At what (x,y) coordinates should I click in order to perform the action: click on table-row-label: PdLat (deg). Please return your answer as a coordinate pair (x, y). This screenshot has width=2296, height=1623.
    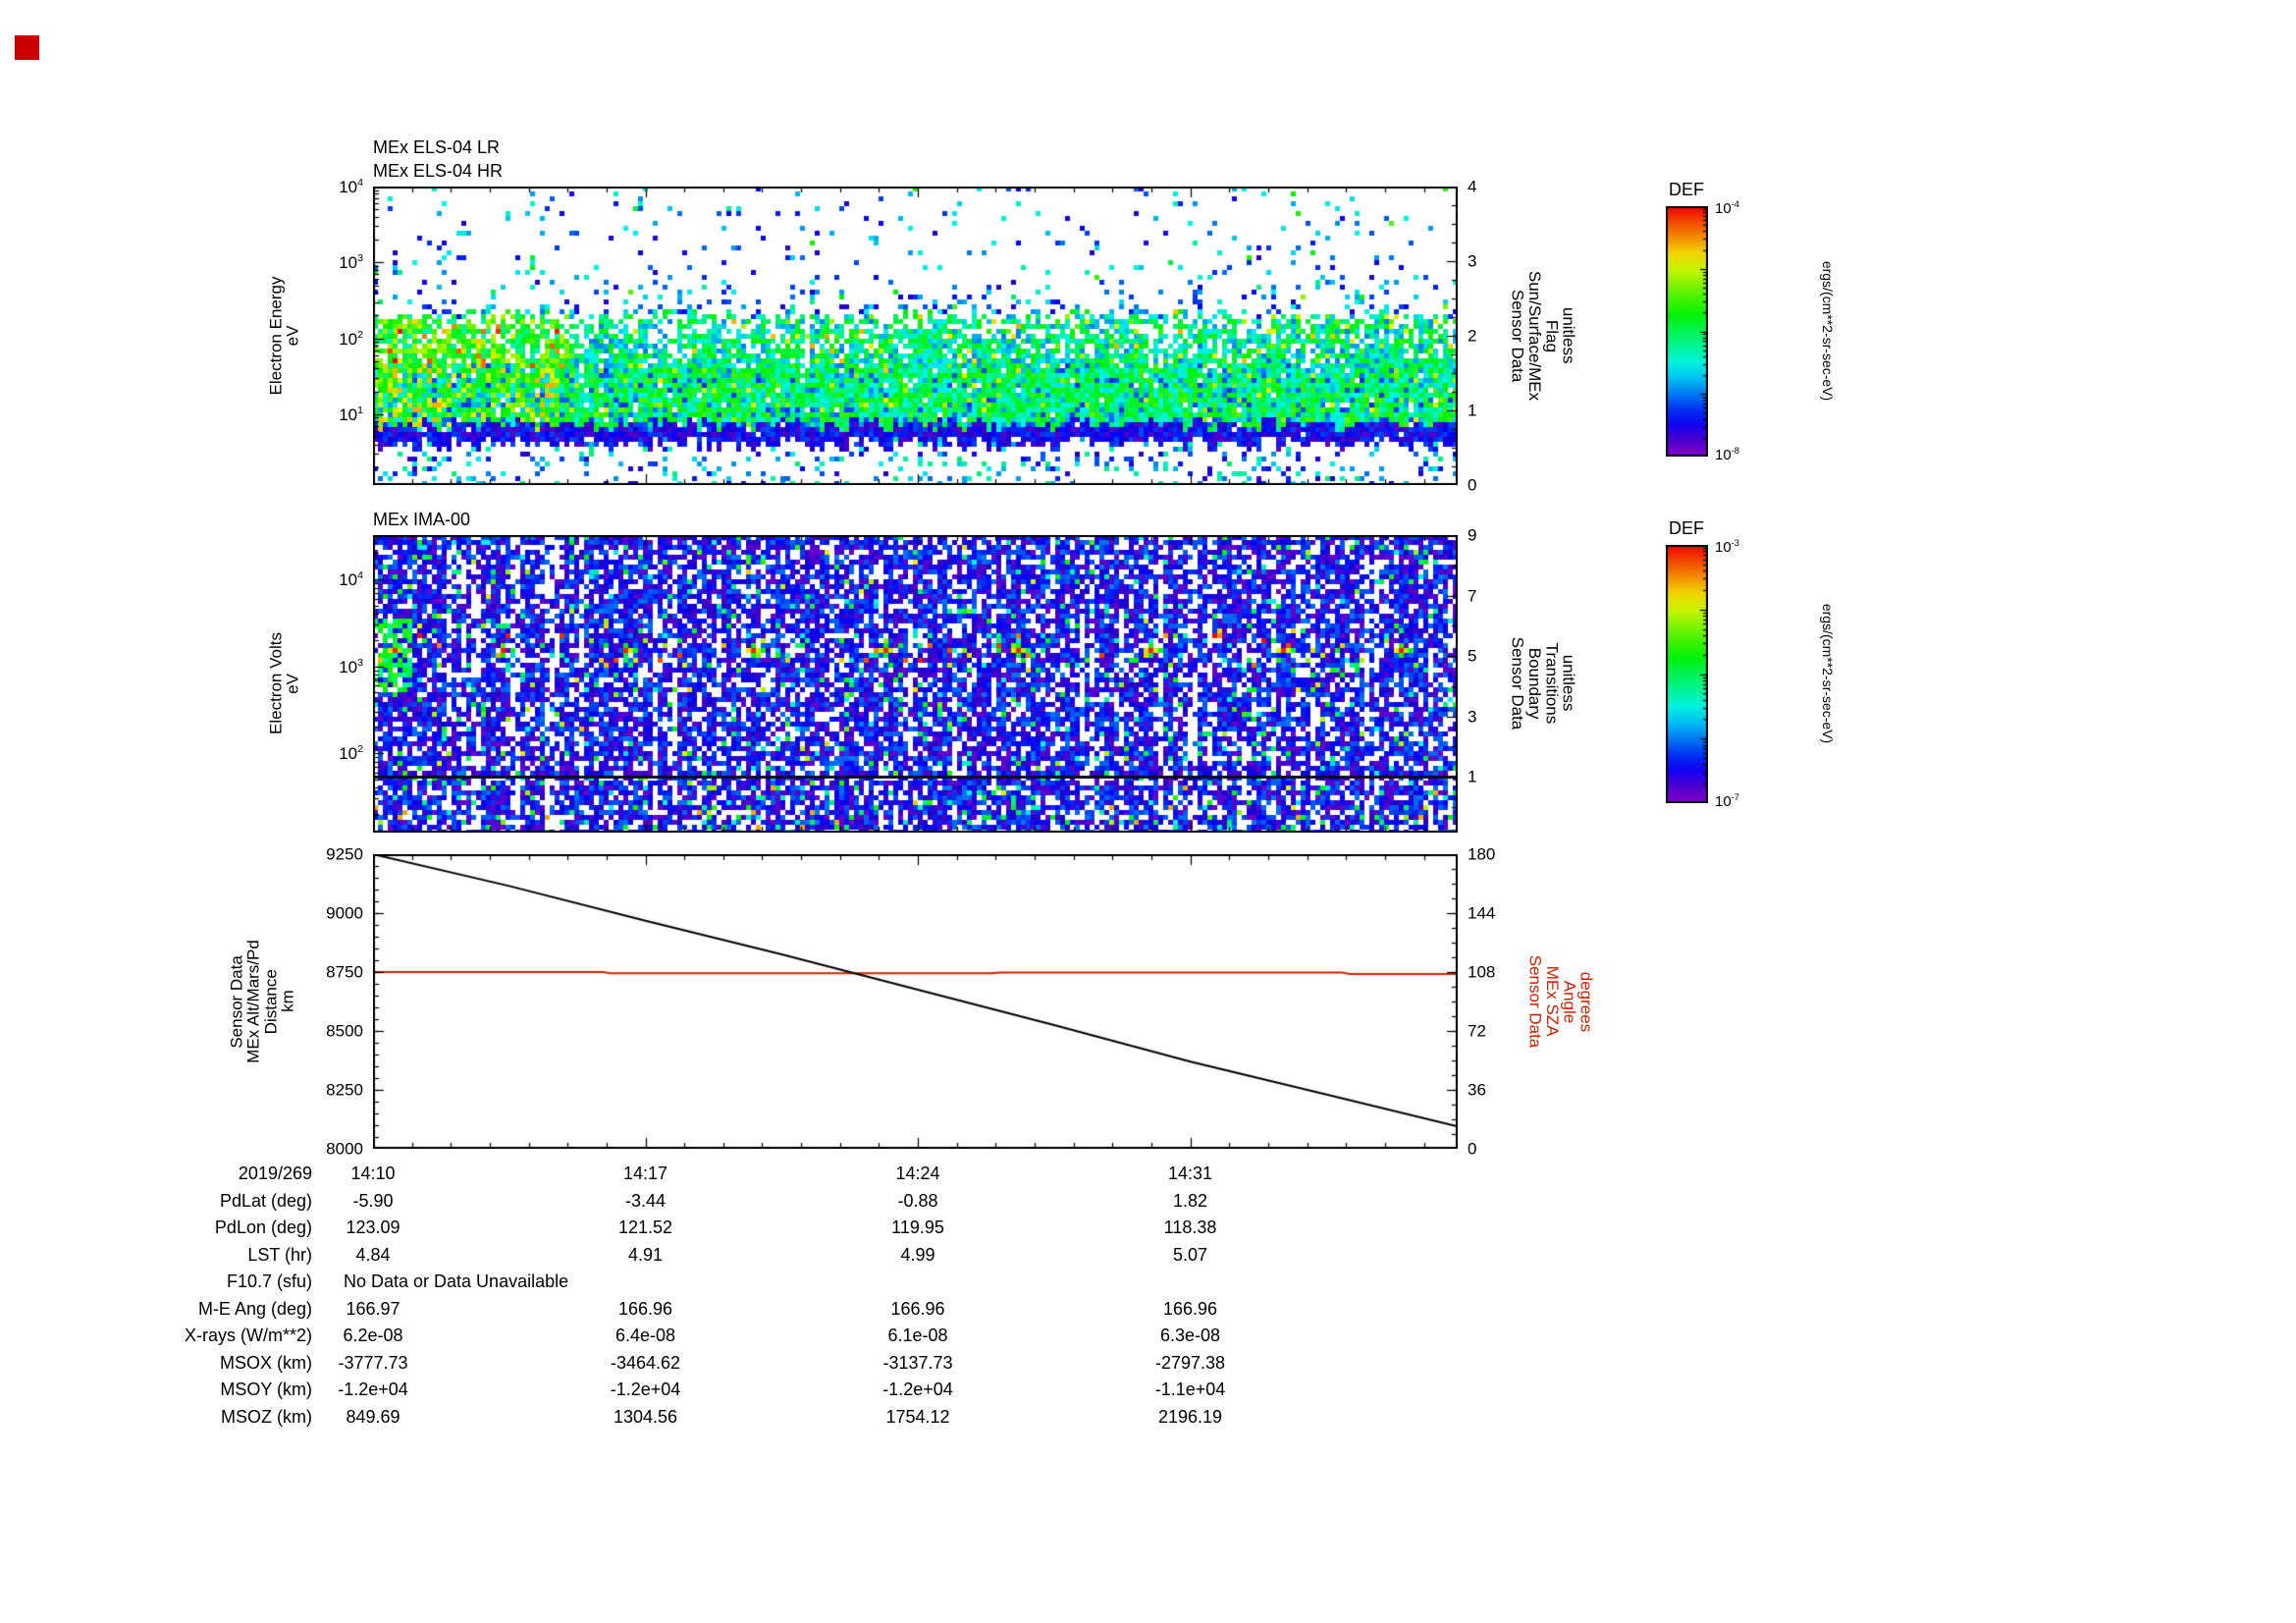
    Looking at the image, I should click on (265, 1200).